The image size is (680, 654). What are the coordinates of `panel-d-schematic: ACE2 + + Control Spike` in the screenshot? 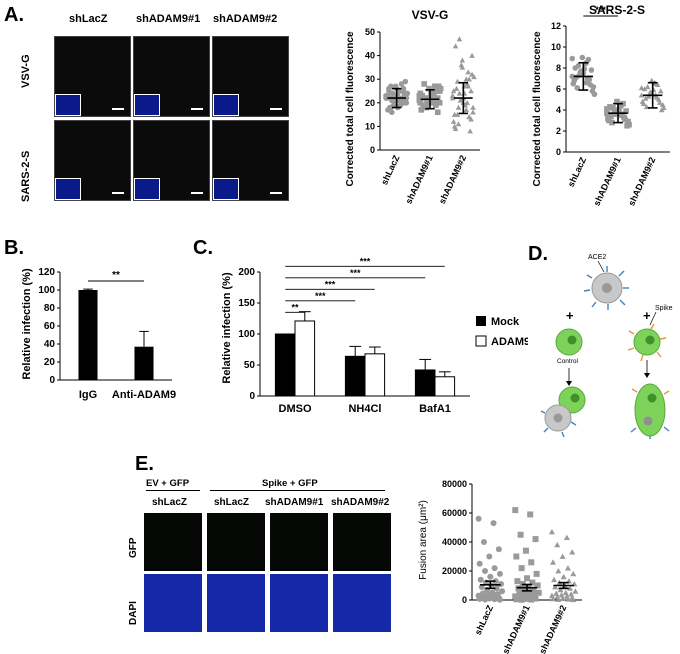 It's located at (606, 346).